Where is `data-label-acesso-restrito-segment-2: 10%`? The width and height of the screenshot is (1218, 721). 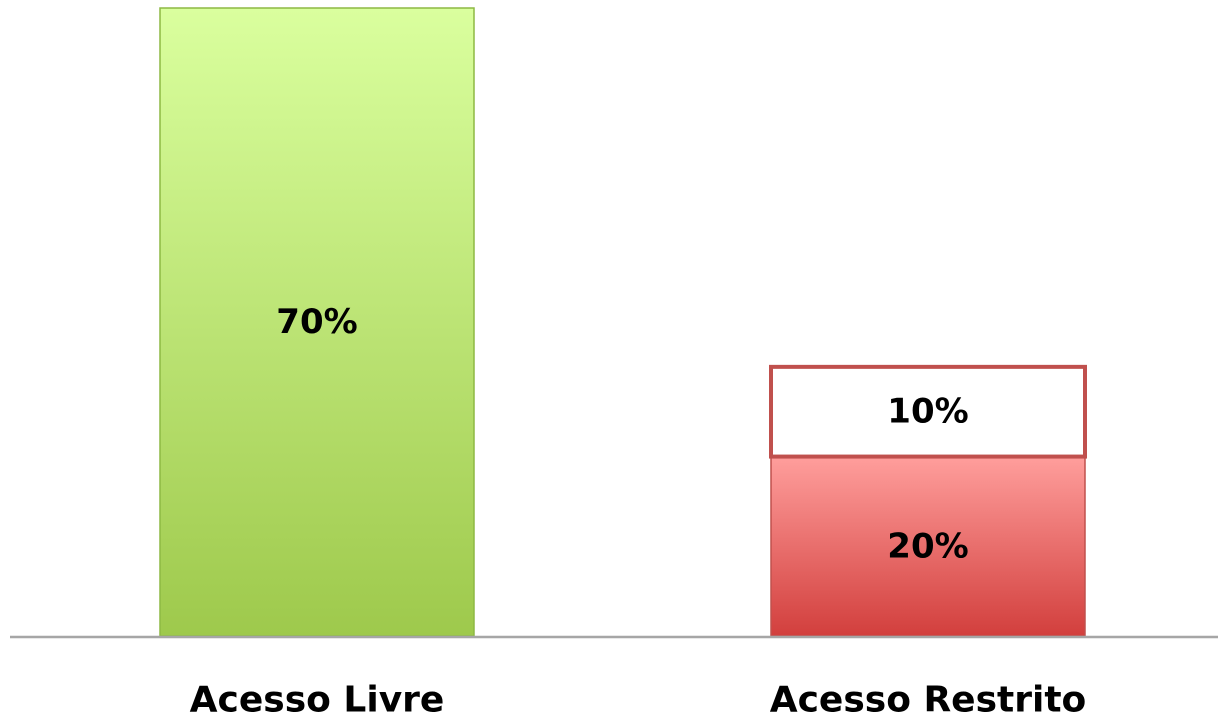
data-label-acesso-restrito-segment-2: 10% is located at coordinates (927, 412).